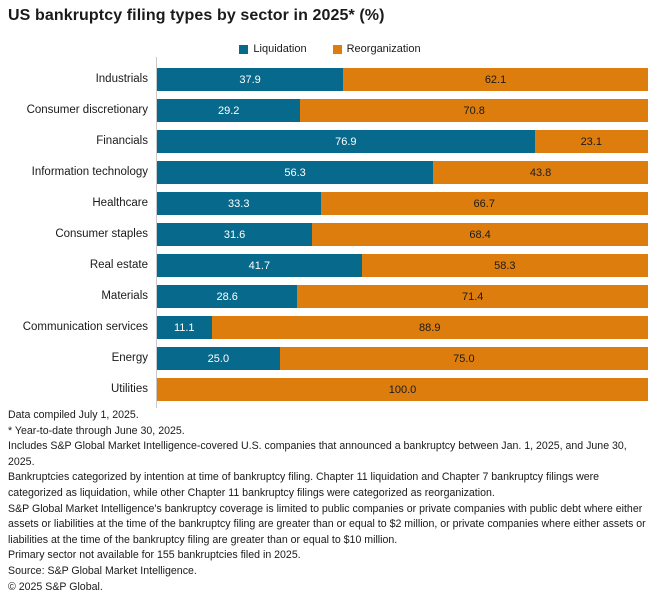  I want to click on category-label: Materials, so click(124, 296).